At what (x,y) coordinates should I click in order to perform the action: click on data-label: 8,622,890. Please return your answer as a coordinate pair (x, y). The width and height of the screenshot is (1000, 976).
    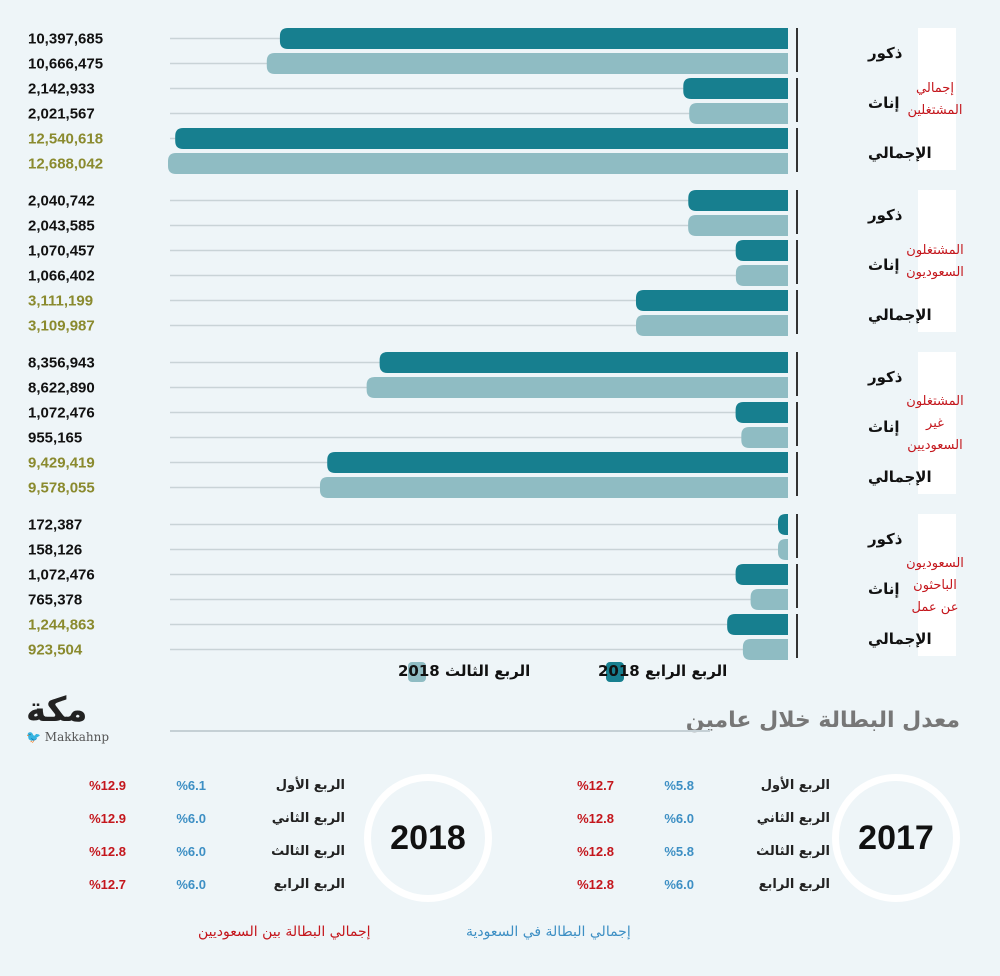
    Looking at the image, I should click on (61, 388).